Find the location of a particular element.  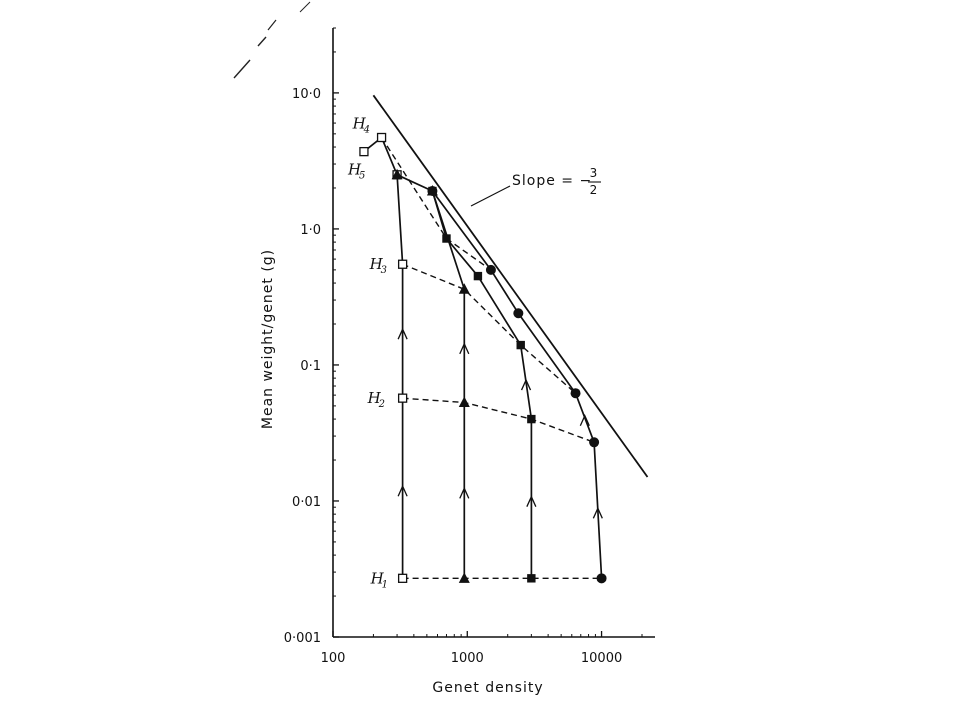

x-tick-label: 100 is located at coordinates (333, 658).